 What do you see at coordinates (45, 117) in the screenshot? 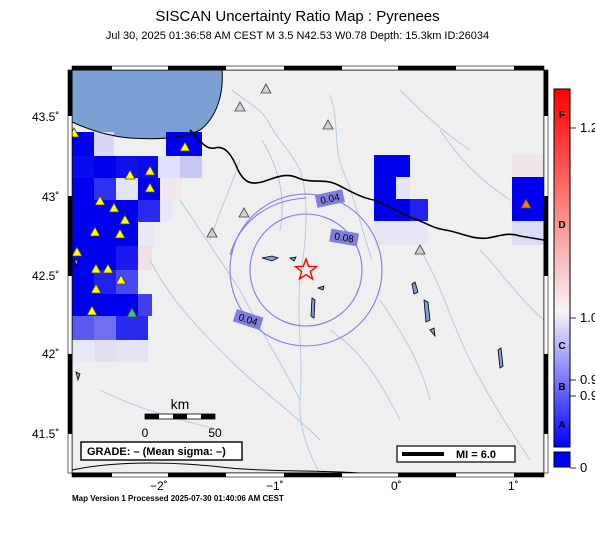
I see `lat-tick-label: 43.5˚` at bounding box center [45, 117].